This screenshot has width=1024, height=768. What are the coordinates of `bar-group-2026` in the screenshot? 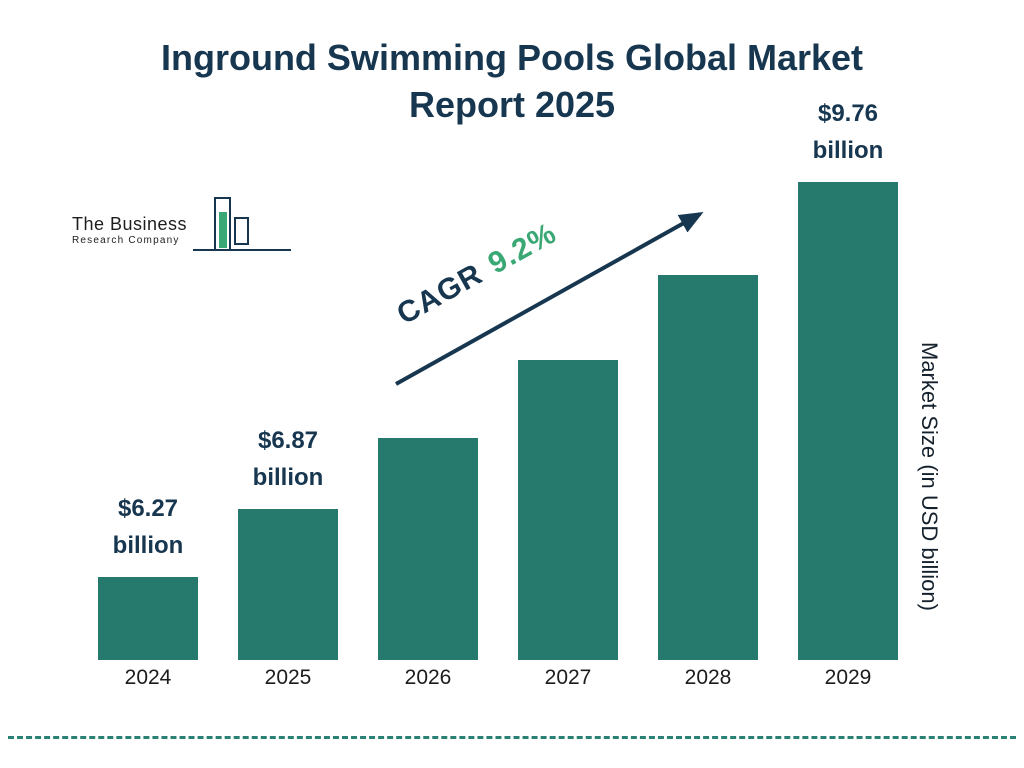 It's located at (428, 549).